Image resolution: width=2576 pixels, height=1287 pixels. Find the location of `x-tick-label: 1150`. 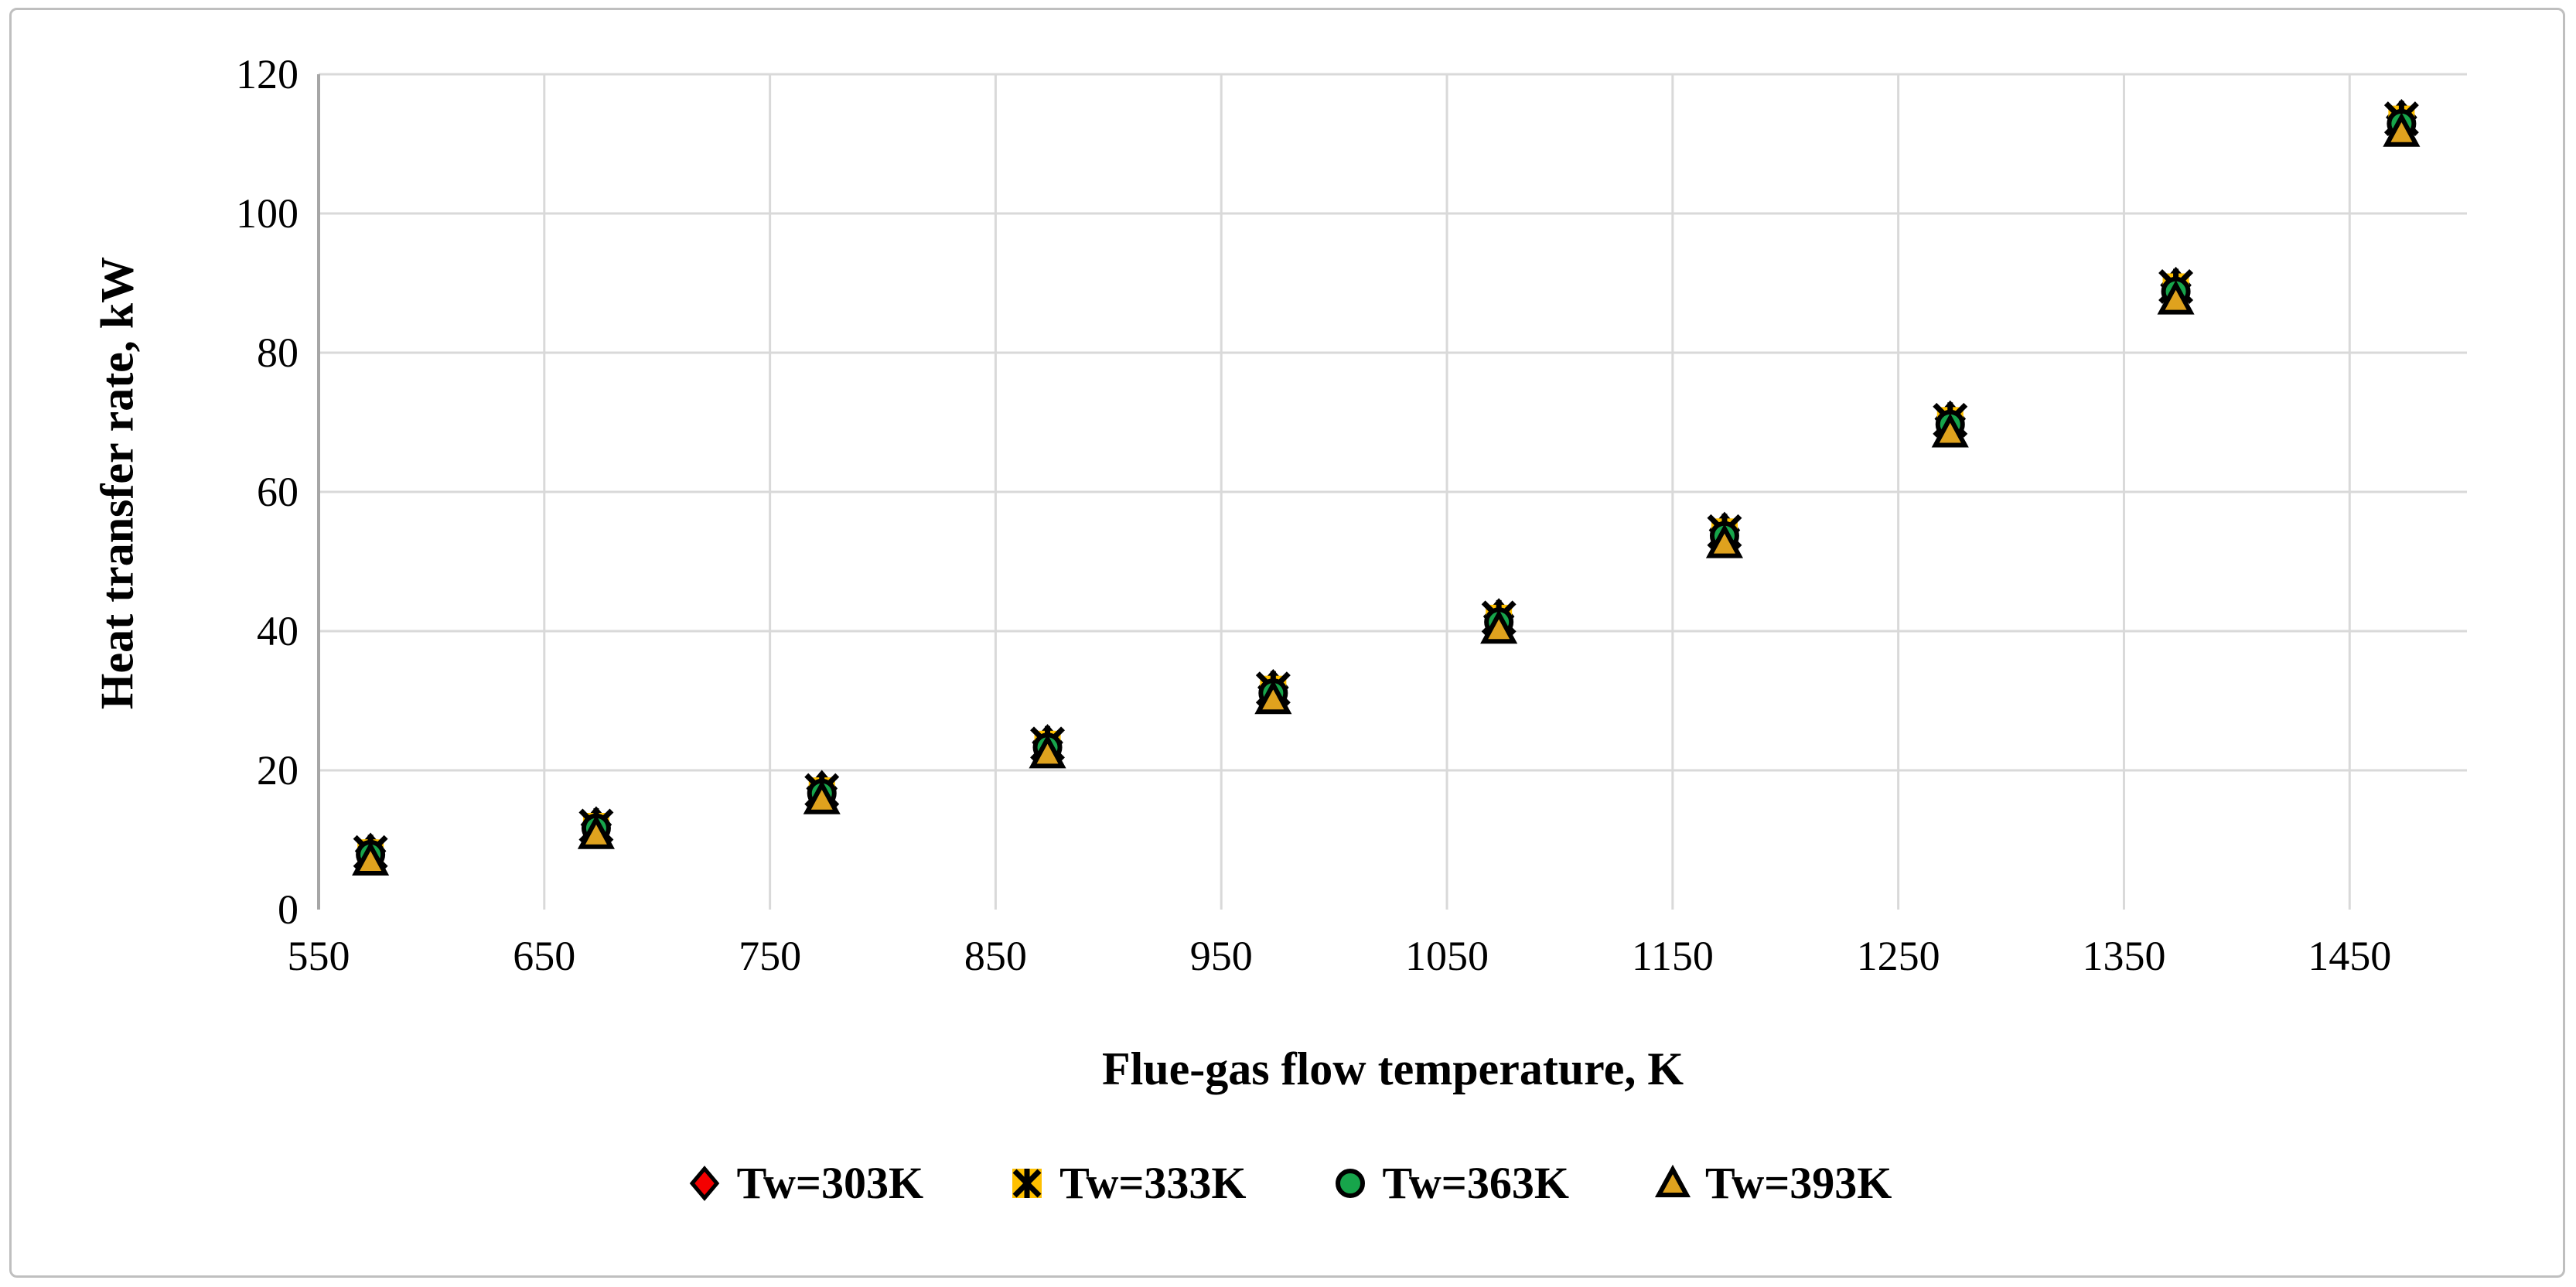

x-tick-label: 1150 is located at coordinates (1673, 956).